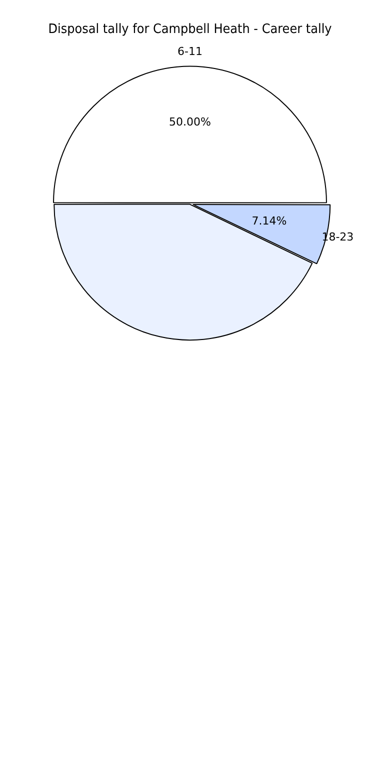 The image size is (390, 780). What do you see at coordinates (269, 221) in the screenshot?
I see `data-label: 7.14%` at bounding box center [269, 221].